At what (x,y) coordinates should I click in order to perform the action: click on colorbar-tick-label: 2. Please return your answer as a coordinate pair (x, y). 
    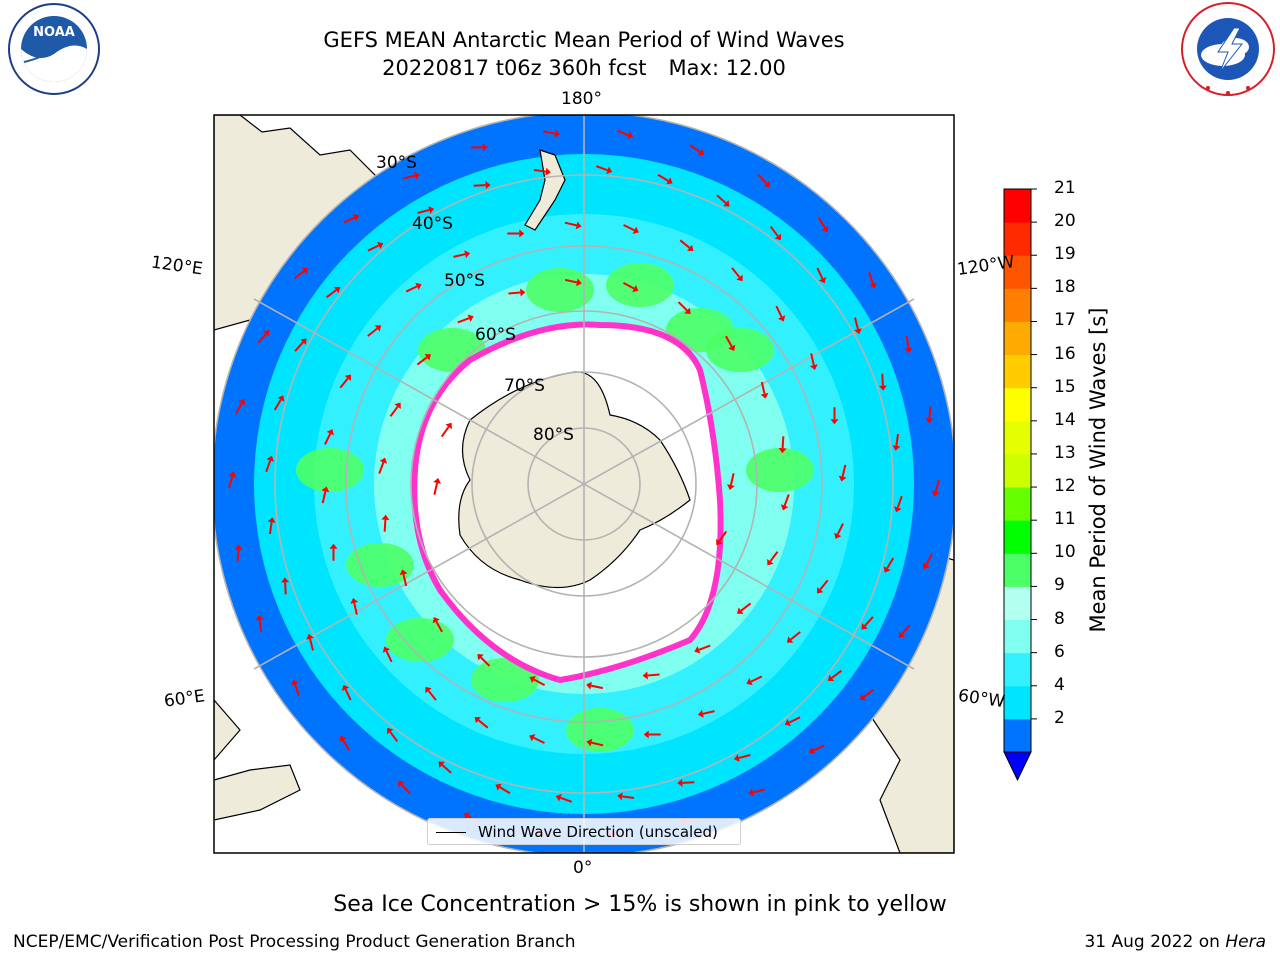
    Looking at the image, I should click on (1059, 717).